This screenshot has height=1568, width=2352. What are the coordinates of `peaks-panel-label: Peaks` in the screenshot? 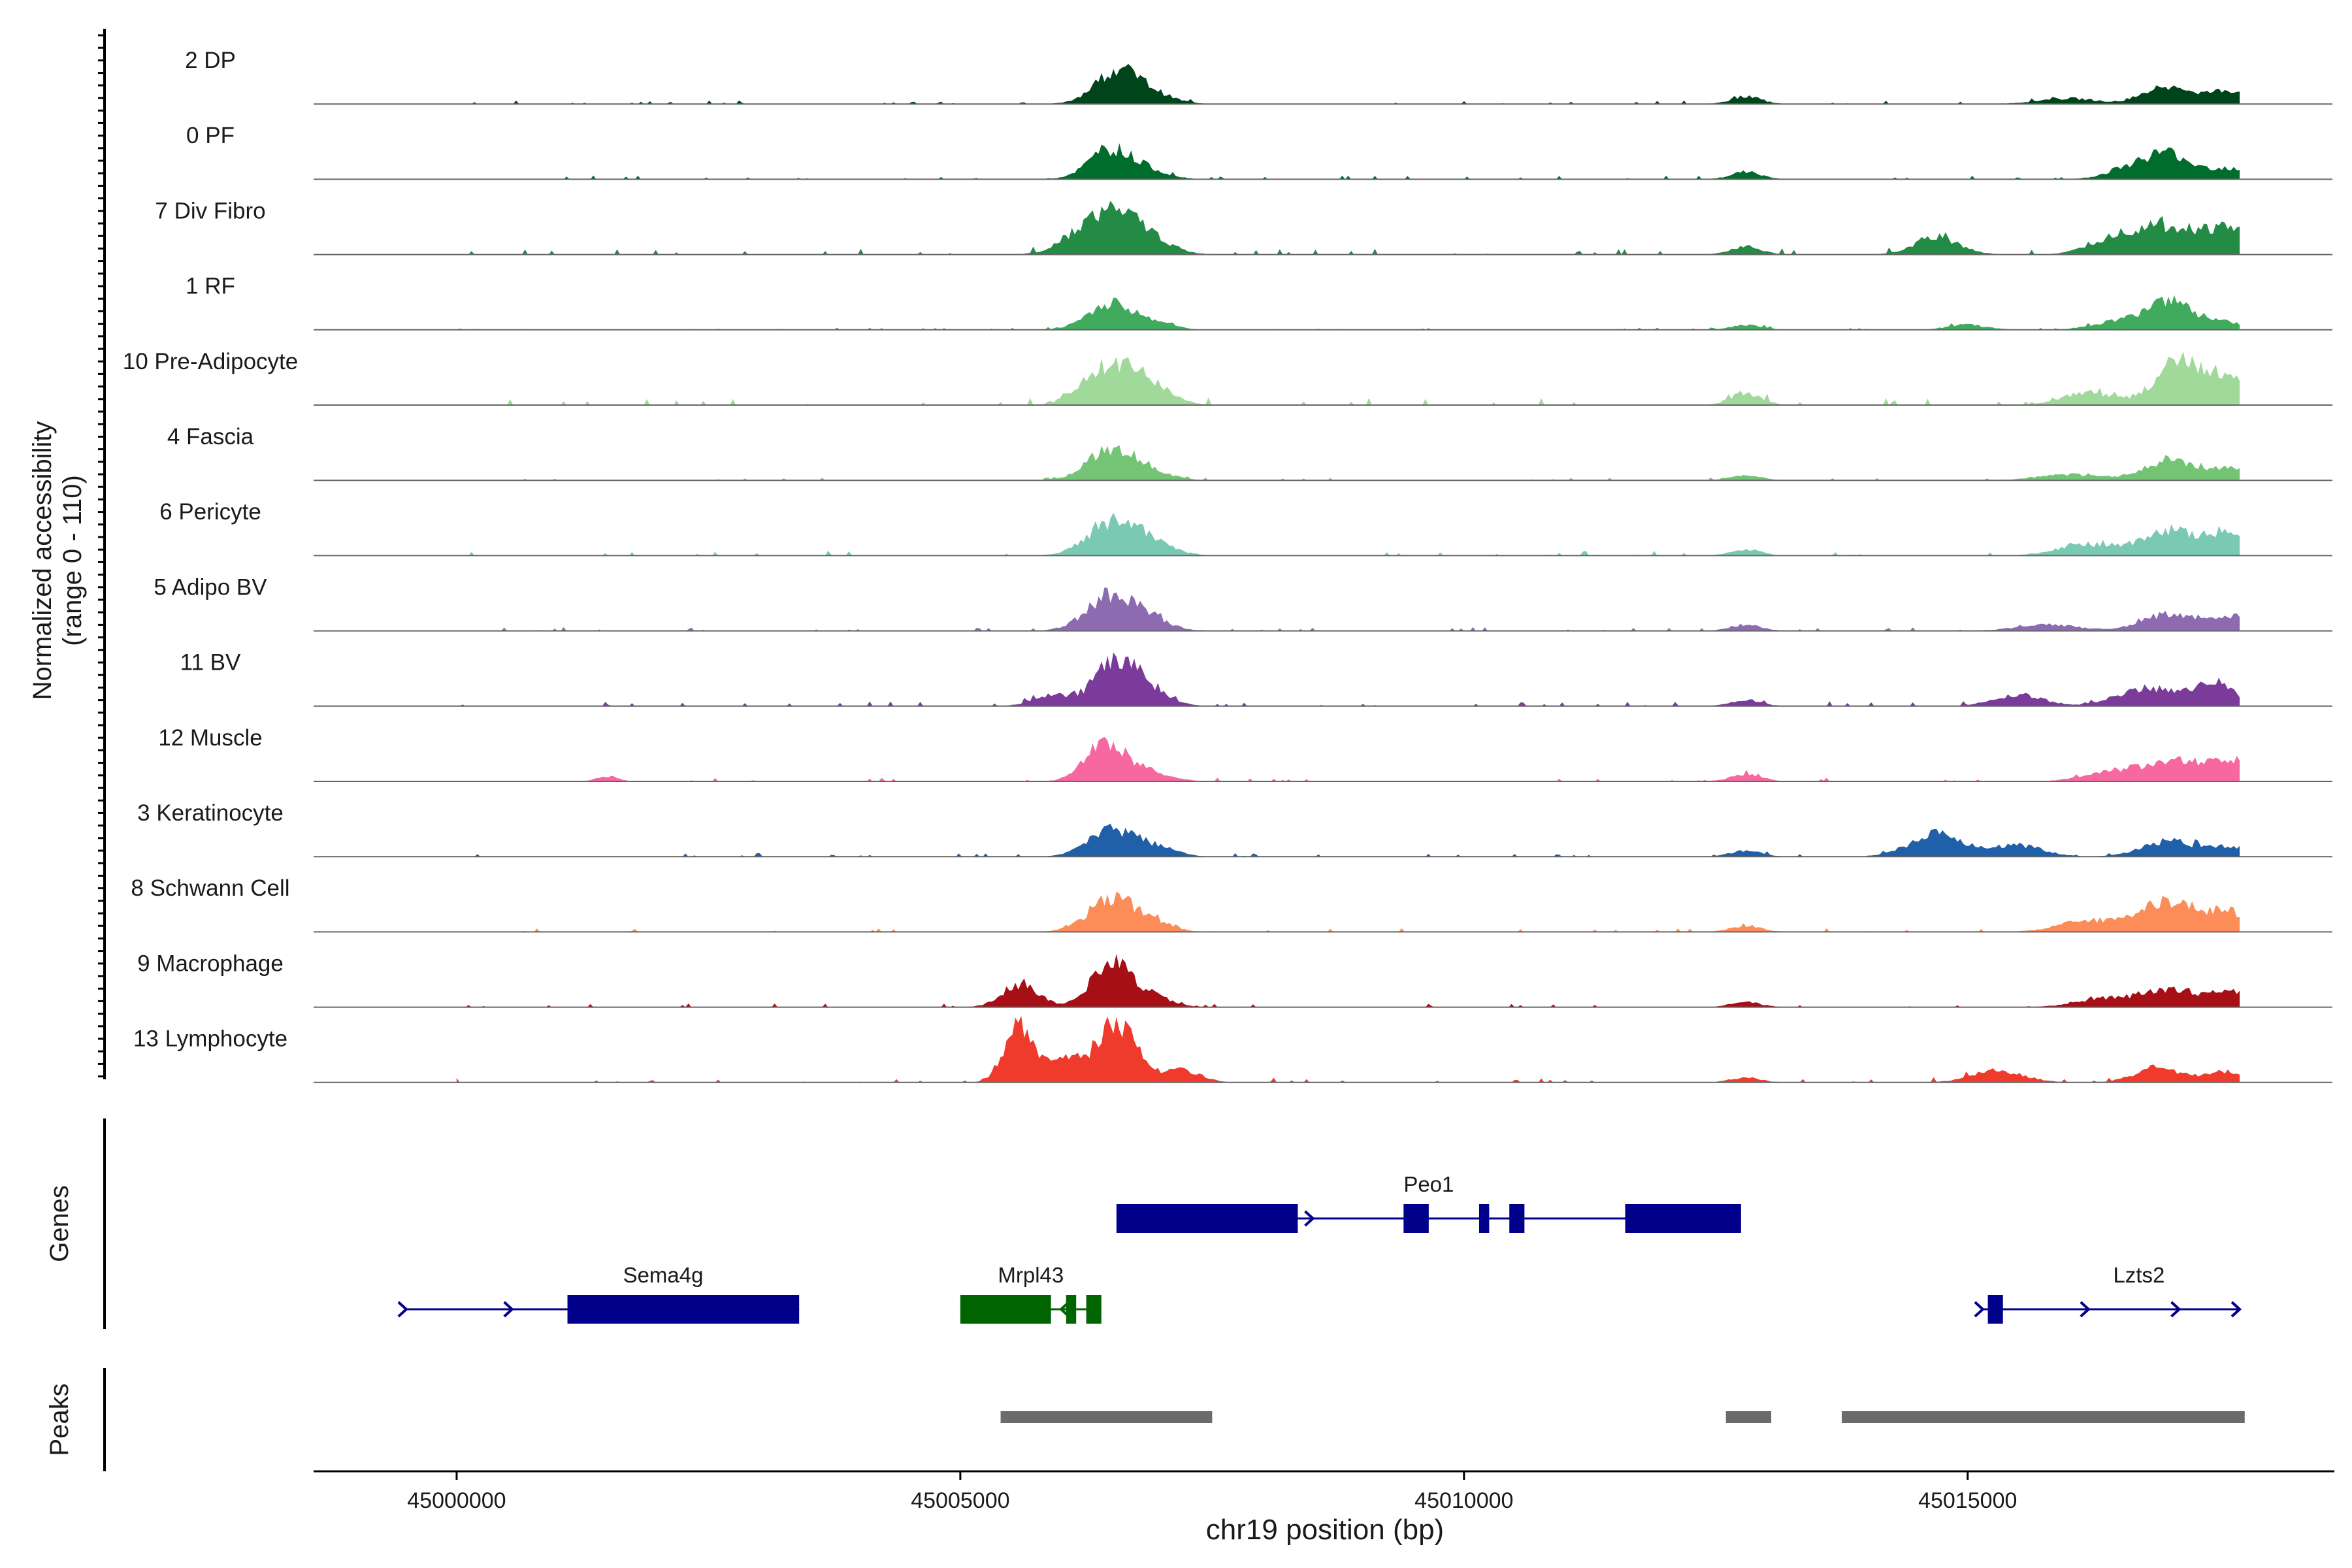 It's located at (59, 1419).